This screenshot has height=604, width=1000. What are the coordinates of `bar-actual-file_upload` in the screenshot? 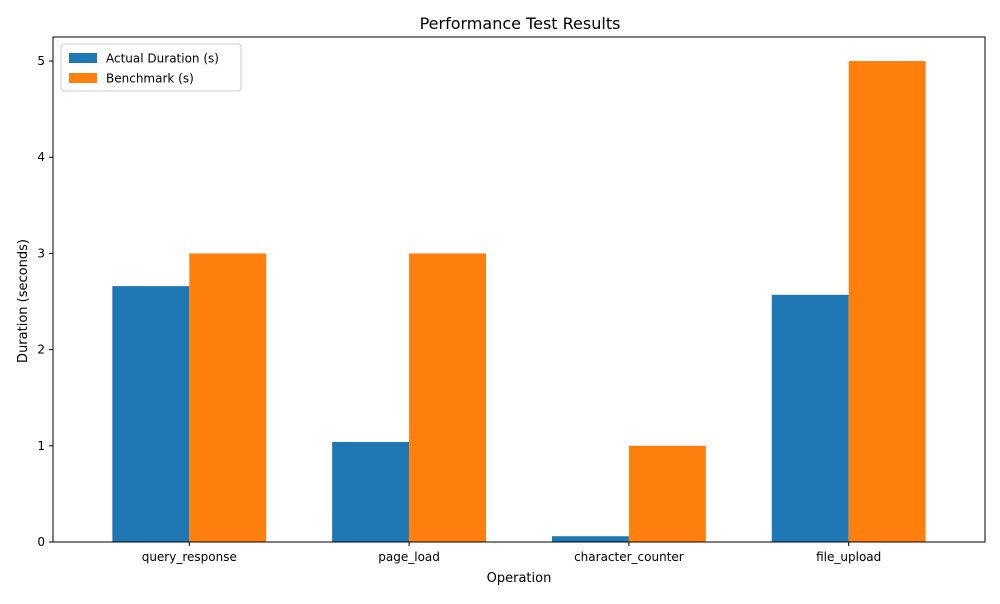 It's located at (810, 418).